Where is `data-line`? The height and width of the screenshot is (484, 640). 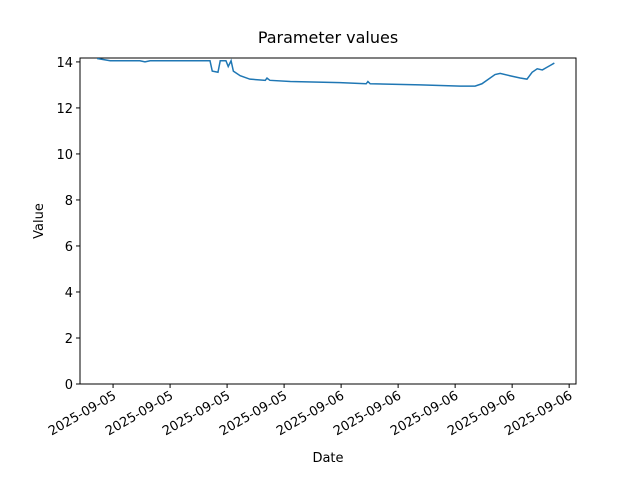 data-line is located at coordinates (325, 72).